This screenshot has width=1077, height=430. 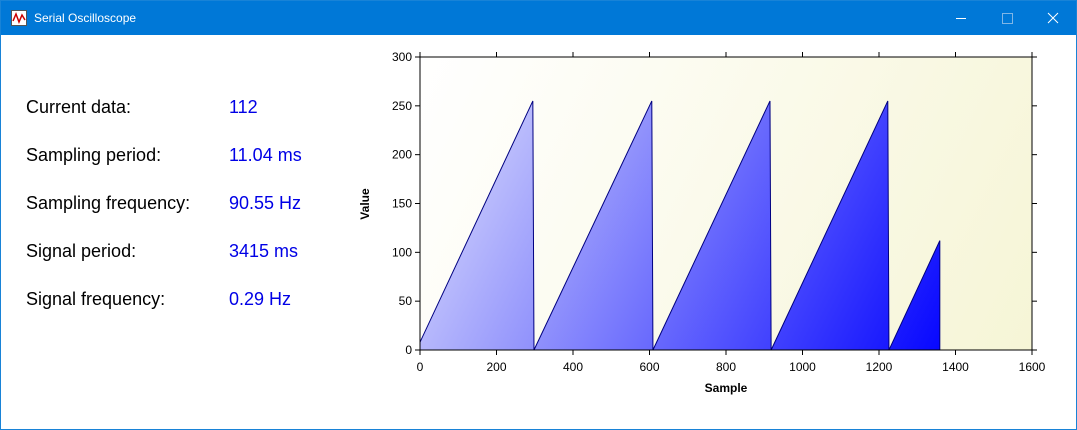 What do you see at coordinates (420, 367) in the screenshot?
I see `x-tick-label: 0` at bounding box center [420, 367].